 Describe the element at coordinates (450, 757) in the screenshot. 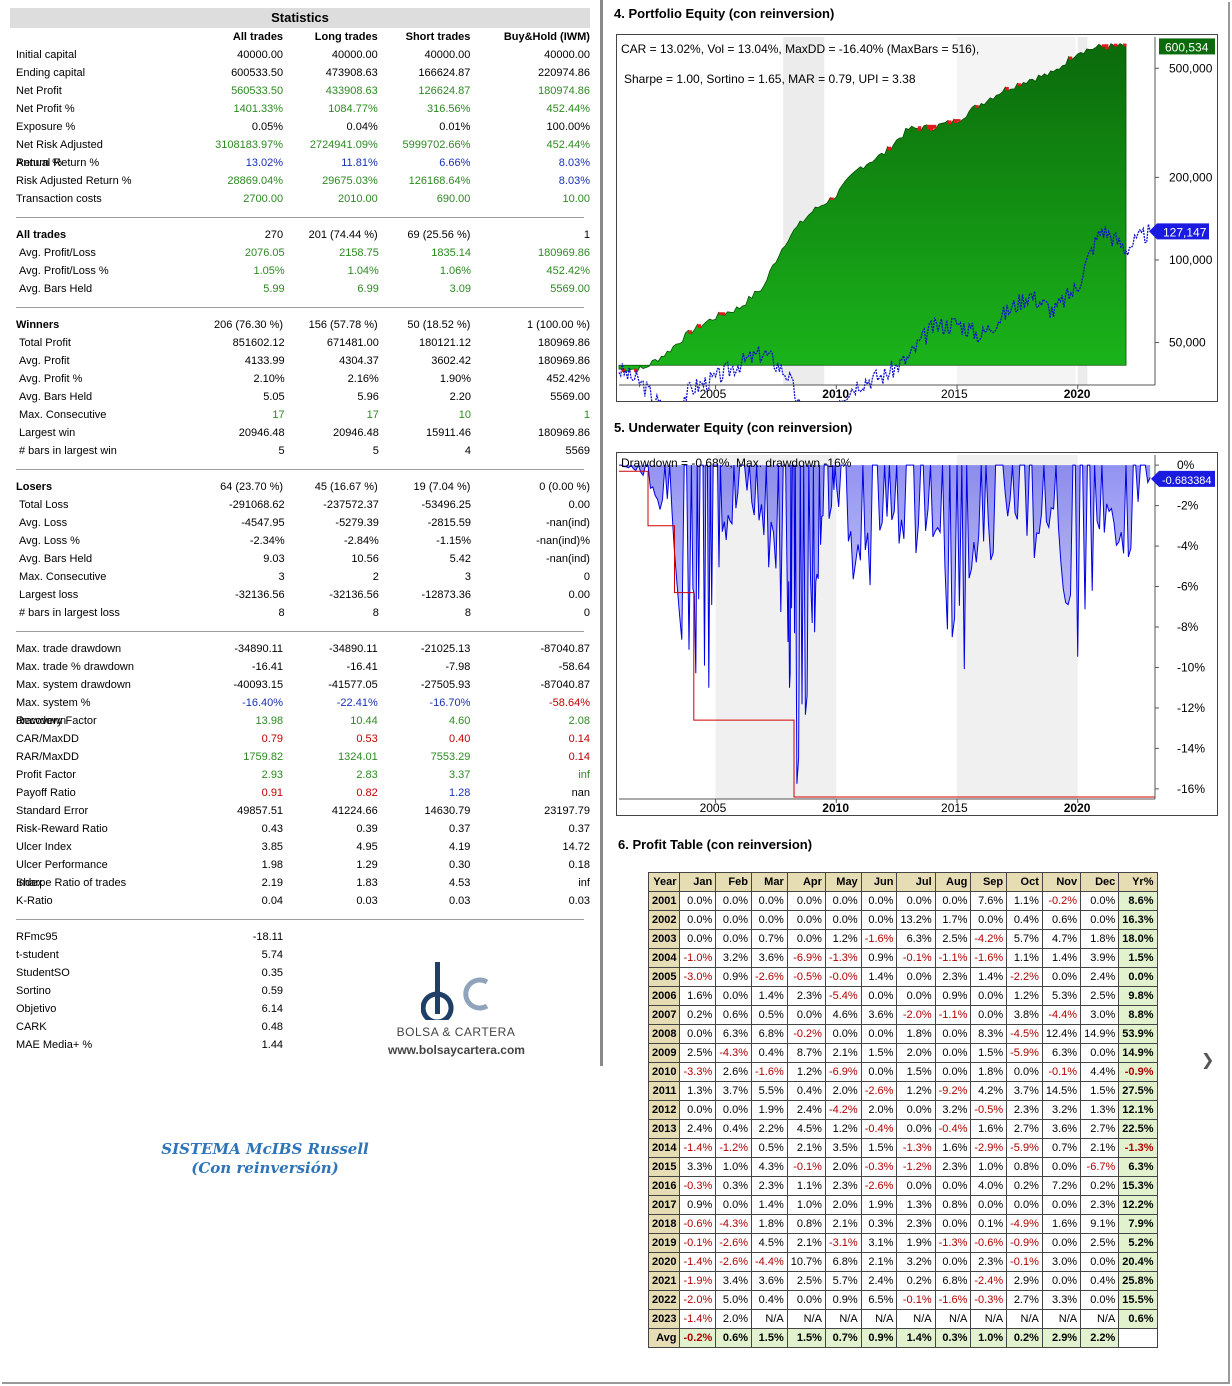

I see `stat-value: 7553.29` at that location.